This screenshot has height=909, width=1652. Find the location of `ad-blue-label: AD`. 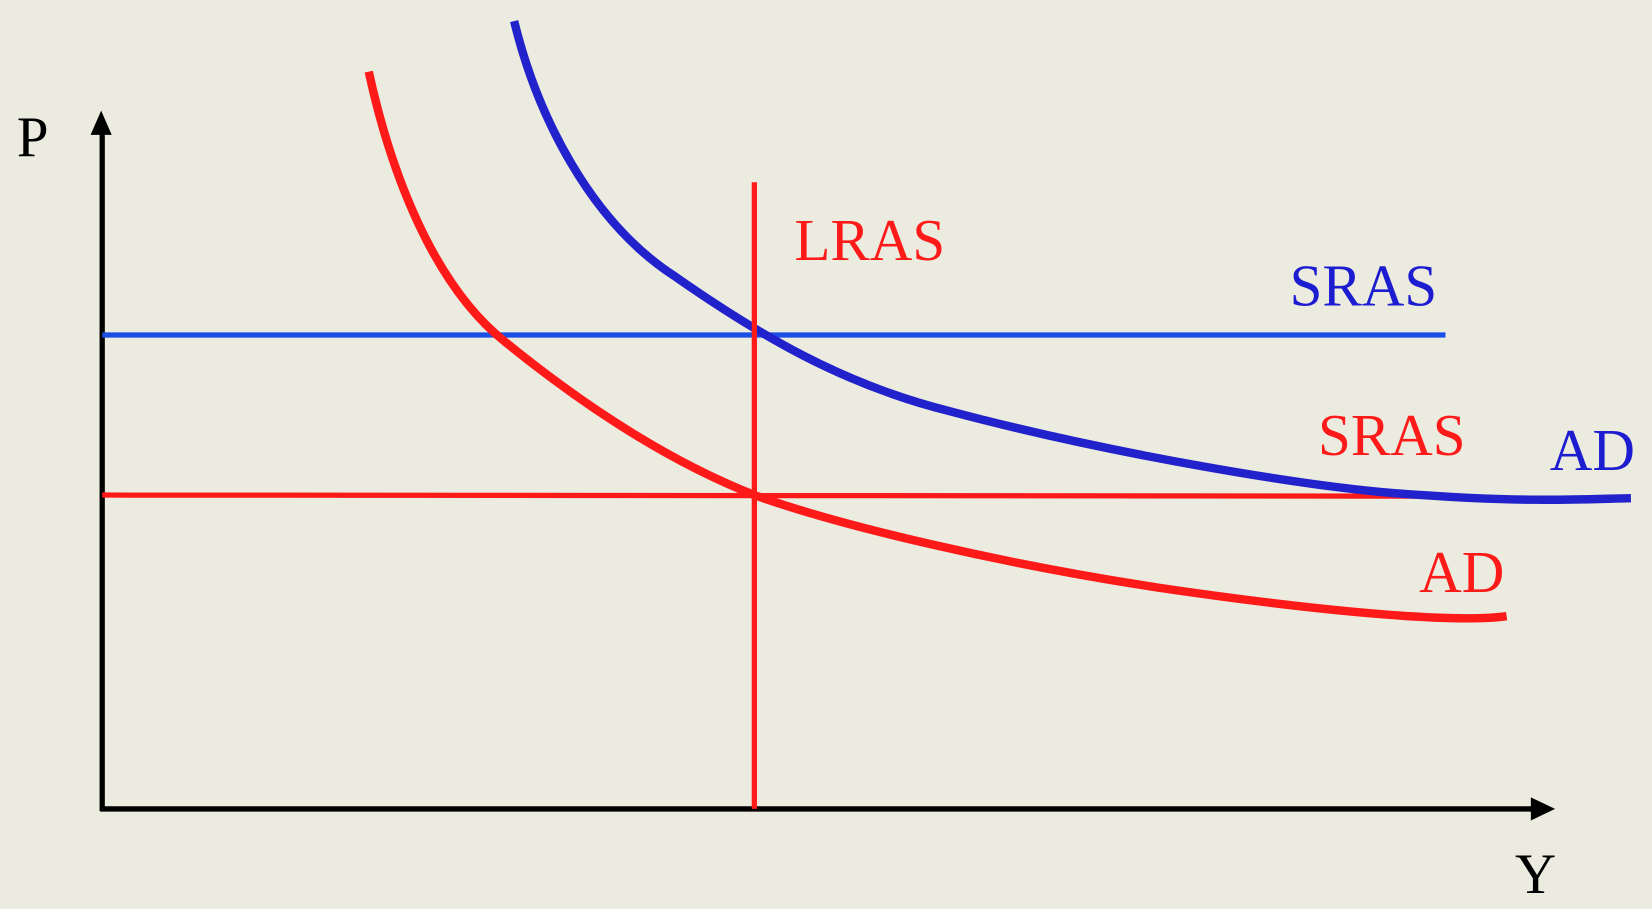

ad-blue-label: AD is located at coordinates (1592, 450).